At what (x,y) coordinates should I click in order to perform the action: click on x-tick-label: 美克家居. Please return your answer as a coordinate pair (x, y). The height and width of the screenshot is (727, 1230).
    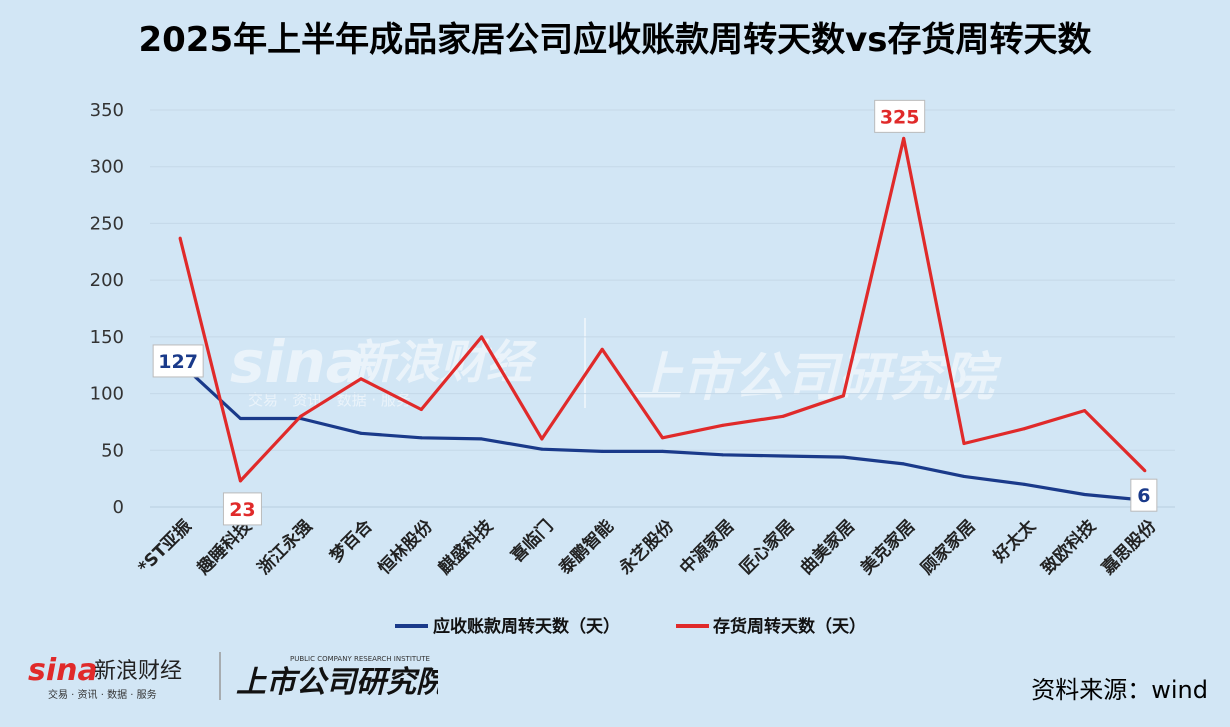
    Looking at the image, I should click on (887, 547).